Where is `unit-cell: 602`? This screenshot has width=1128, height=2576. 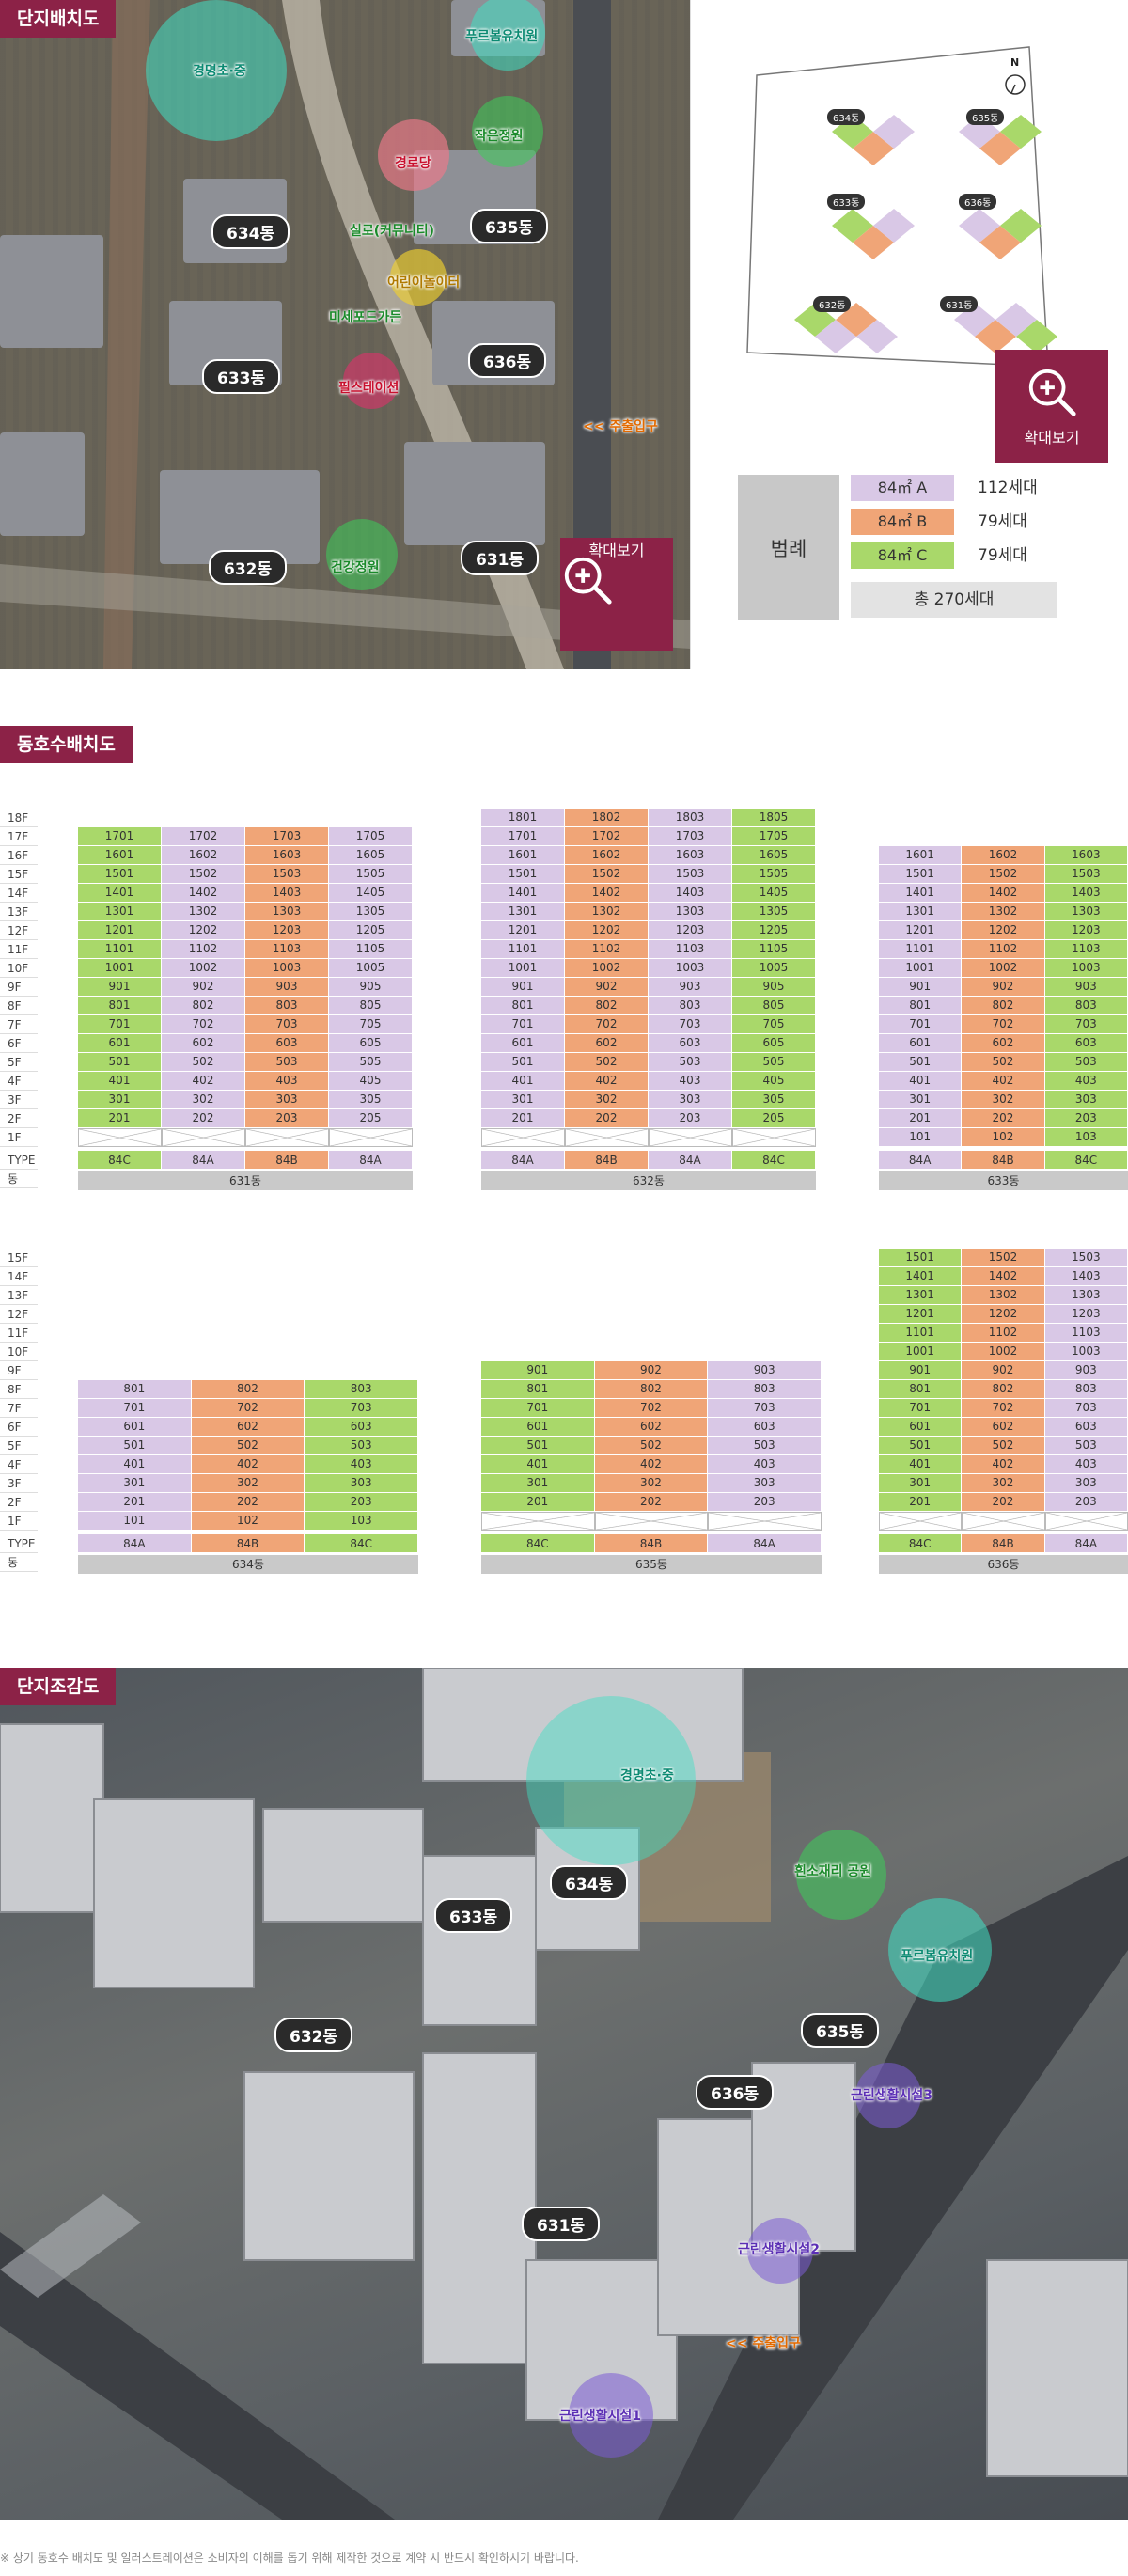
unit-cell: 602 is located at coordinates (651, 1428).